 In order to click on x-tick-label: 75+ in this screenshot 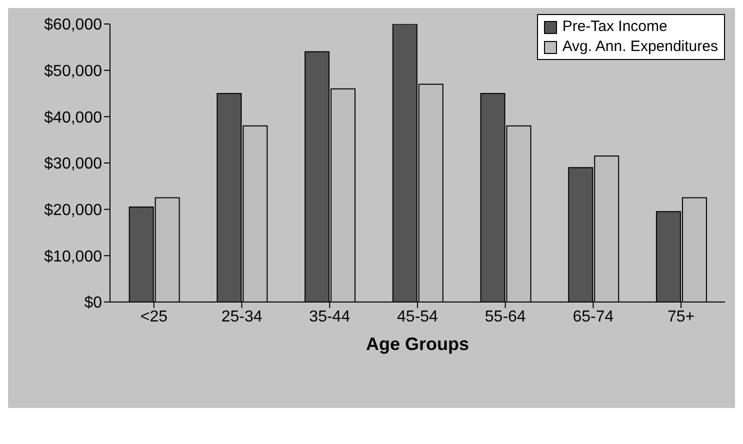, I will do `click(681, 317)`.